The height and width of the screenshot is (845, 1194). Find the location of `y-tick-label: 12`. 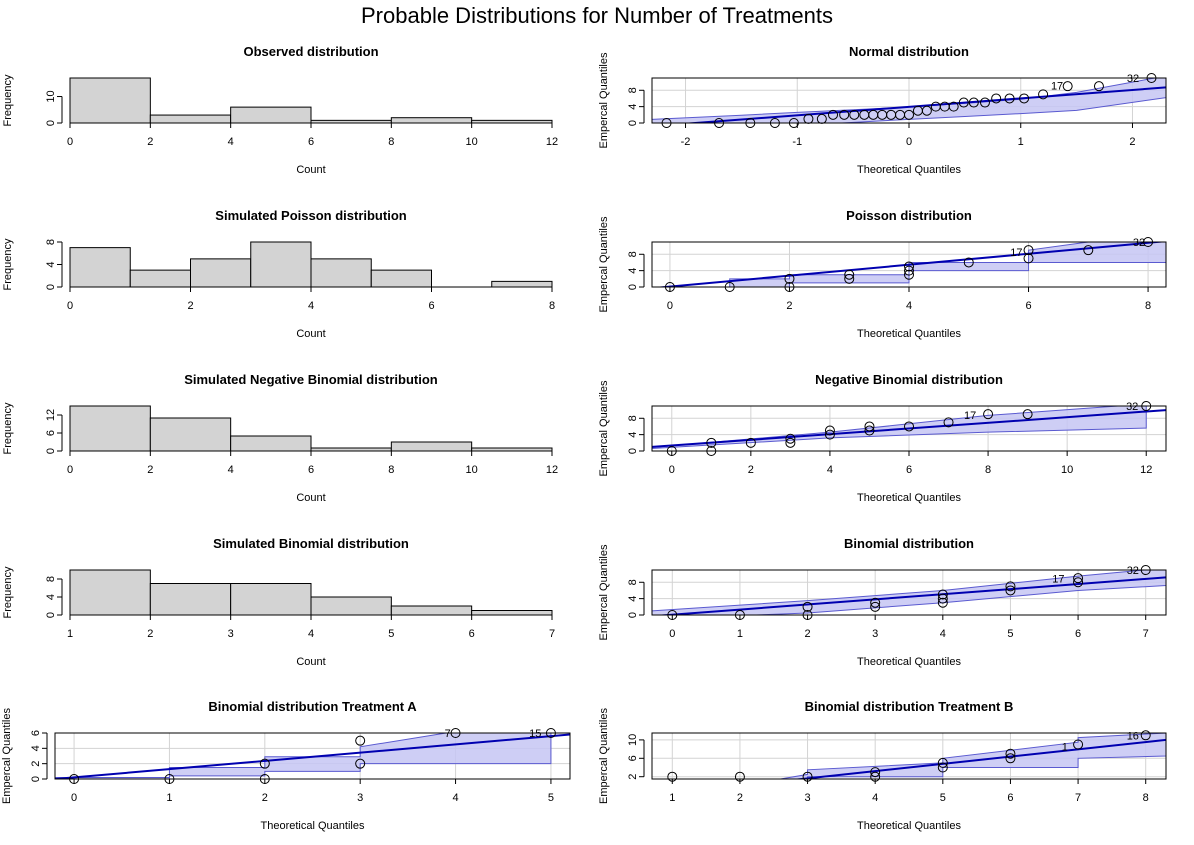

y-tick-label: 12 is located at coordinates (51, 415).